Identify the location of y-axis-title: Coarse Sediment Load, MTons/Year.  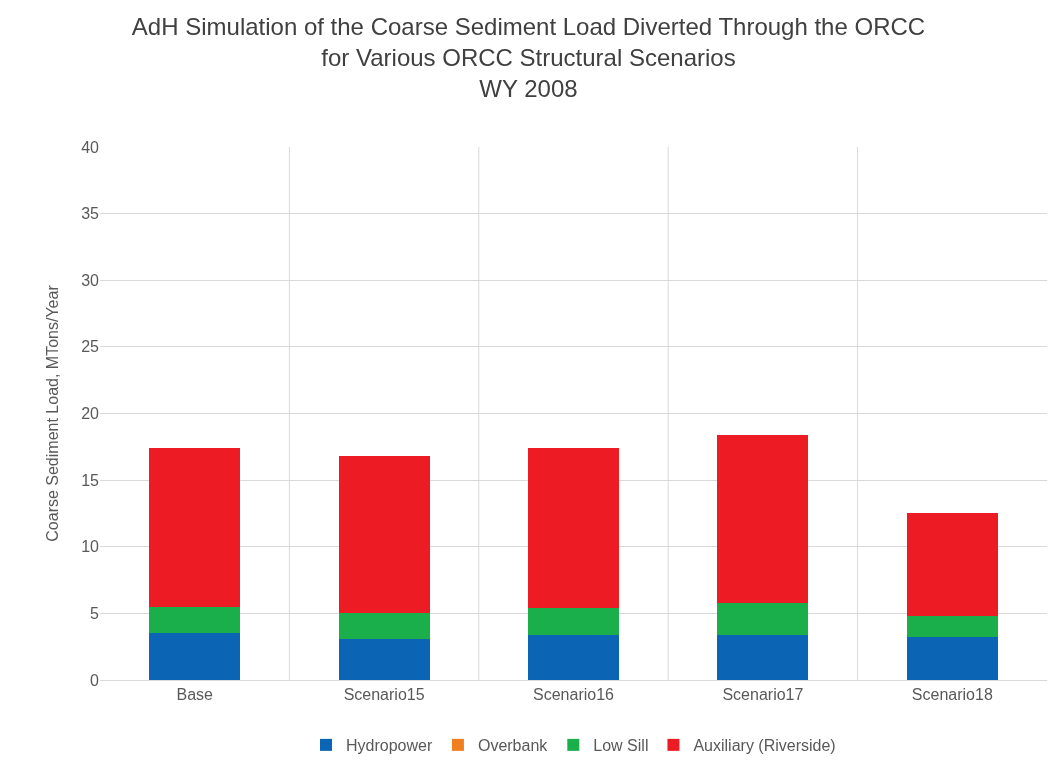
(52, 413).